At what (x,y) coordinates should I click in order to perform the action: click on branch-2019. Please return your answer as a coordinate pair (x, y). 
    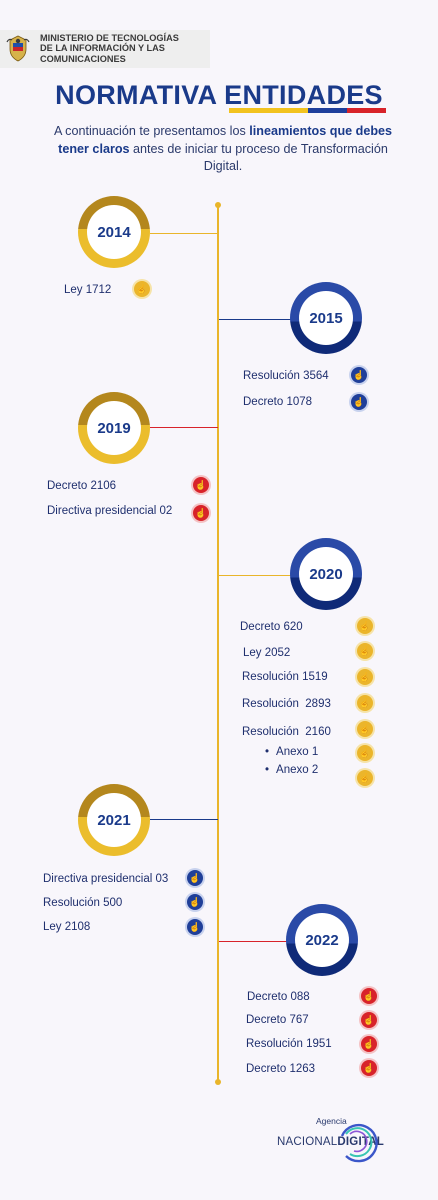
    Looking at the image, I should click on (184, 427).